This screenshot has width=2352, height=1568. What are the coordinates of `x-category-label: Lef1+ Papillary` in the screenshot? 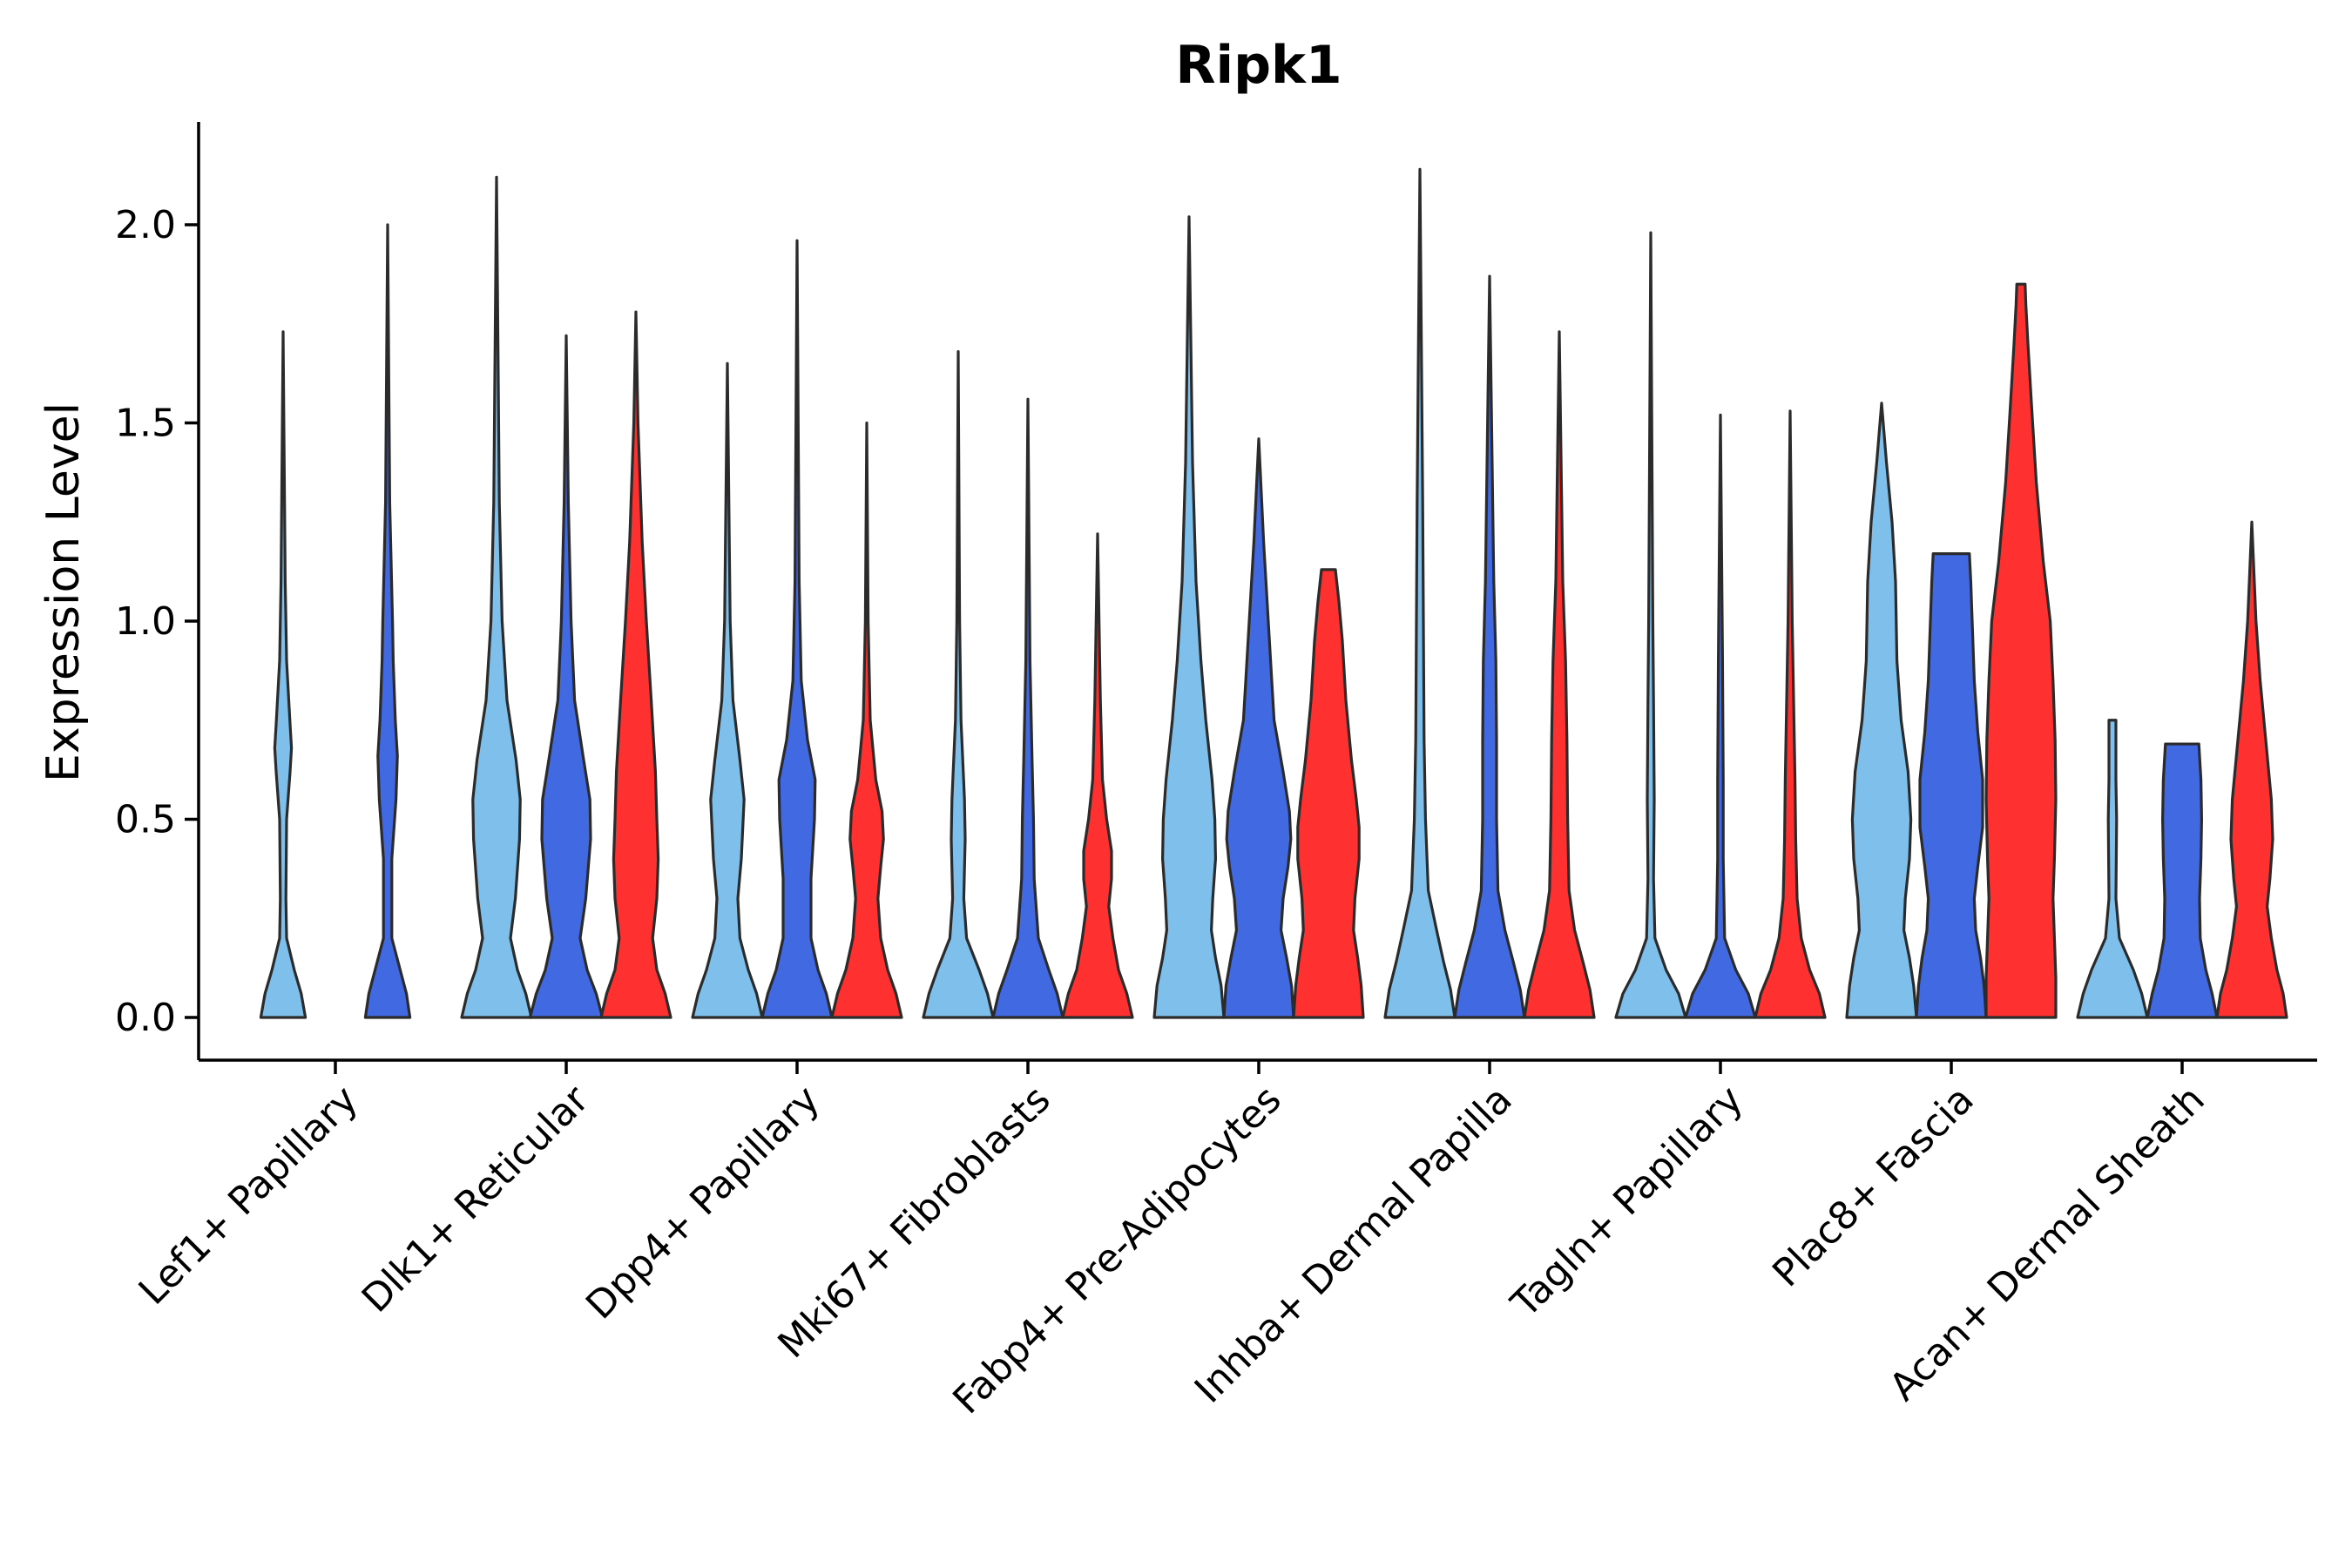 It's located at (249, 1196).